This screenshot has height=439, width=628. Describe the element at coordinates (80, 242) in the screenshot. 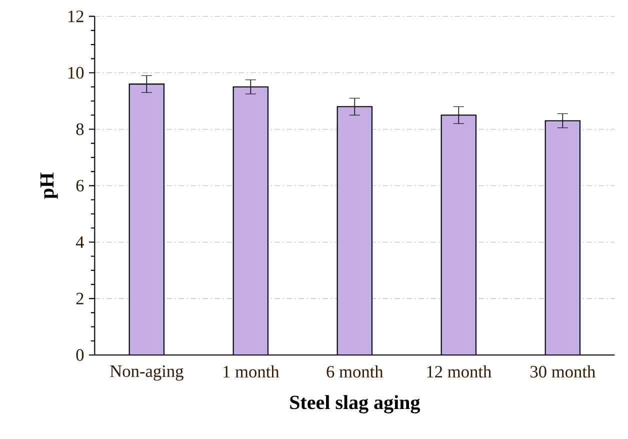

I see `y-tick-label: 4` at that location.